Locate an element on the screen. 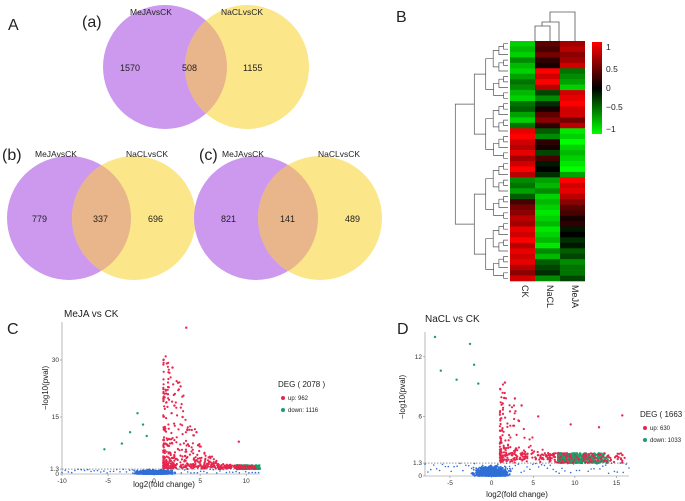 This screenshot has height=501, width=685. panel-letter-b: B is located at coordinates (401, 17).